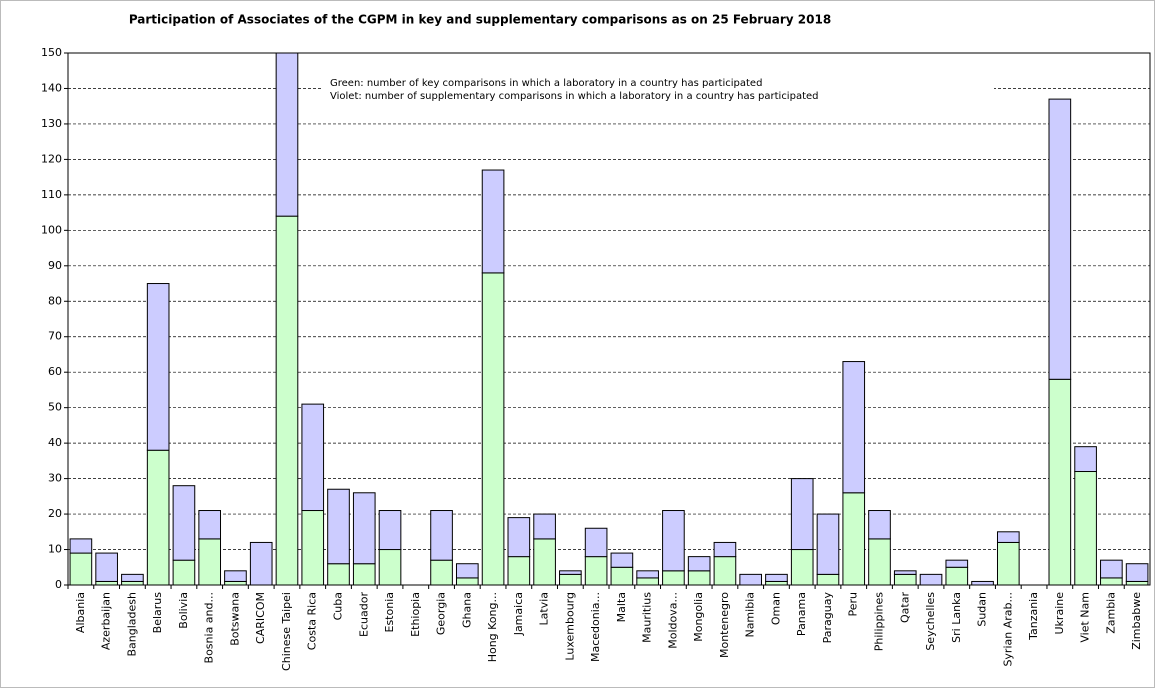  Describe the element at coordinates (982, 609) in the screenshot. I see `x-tick-label: Sudan` at that location.